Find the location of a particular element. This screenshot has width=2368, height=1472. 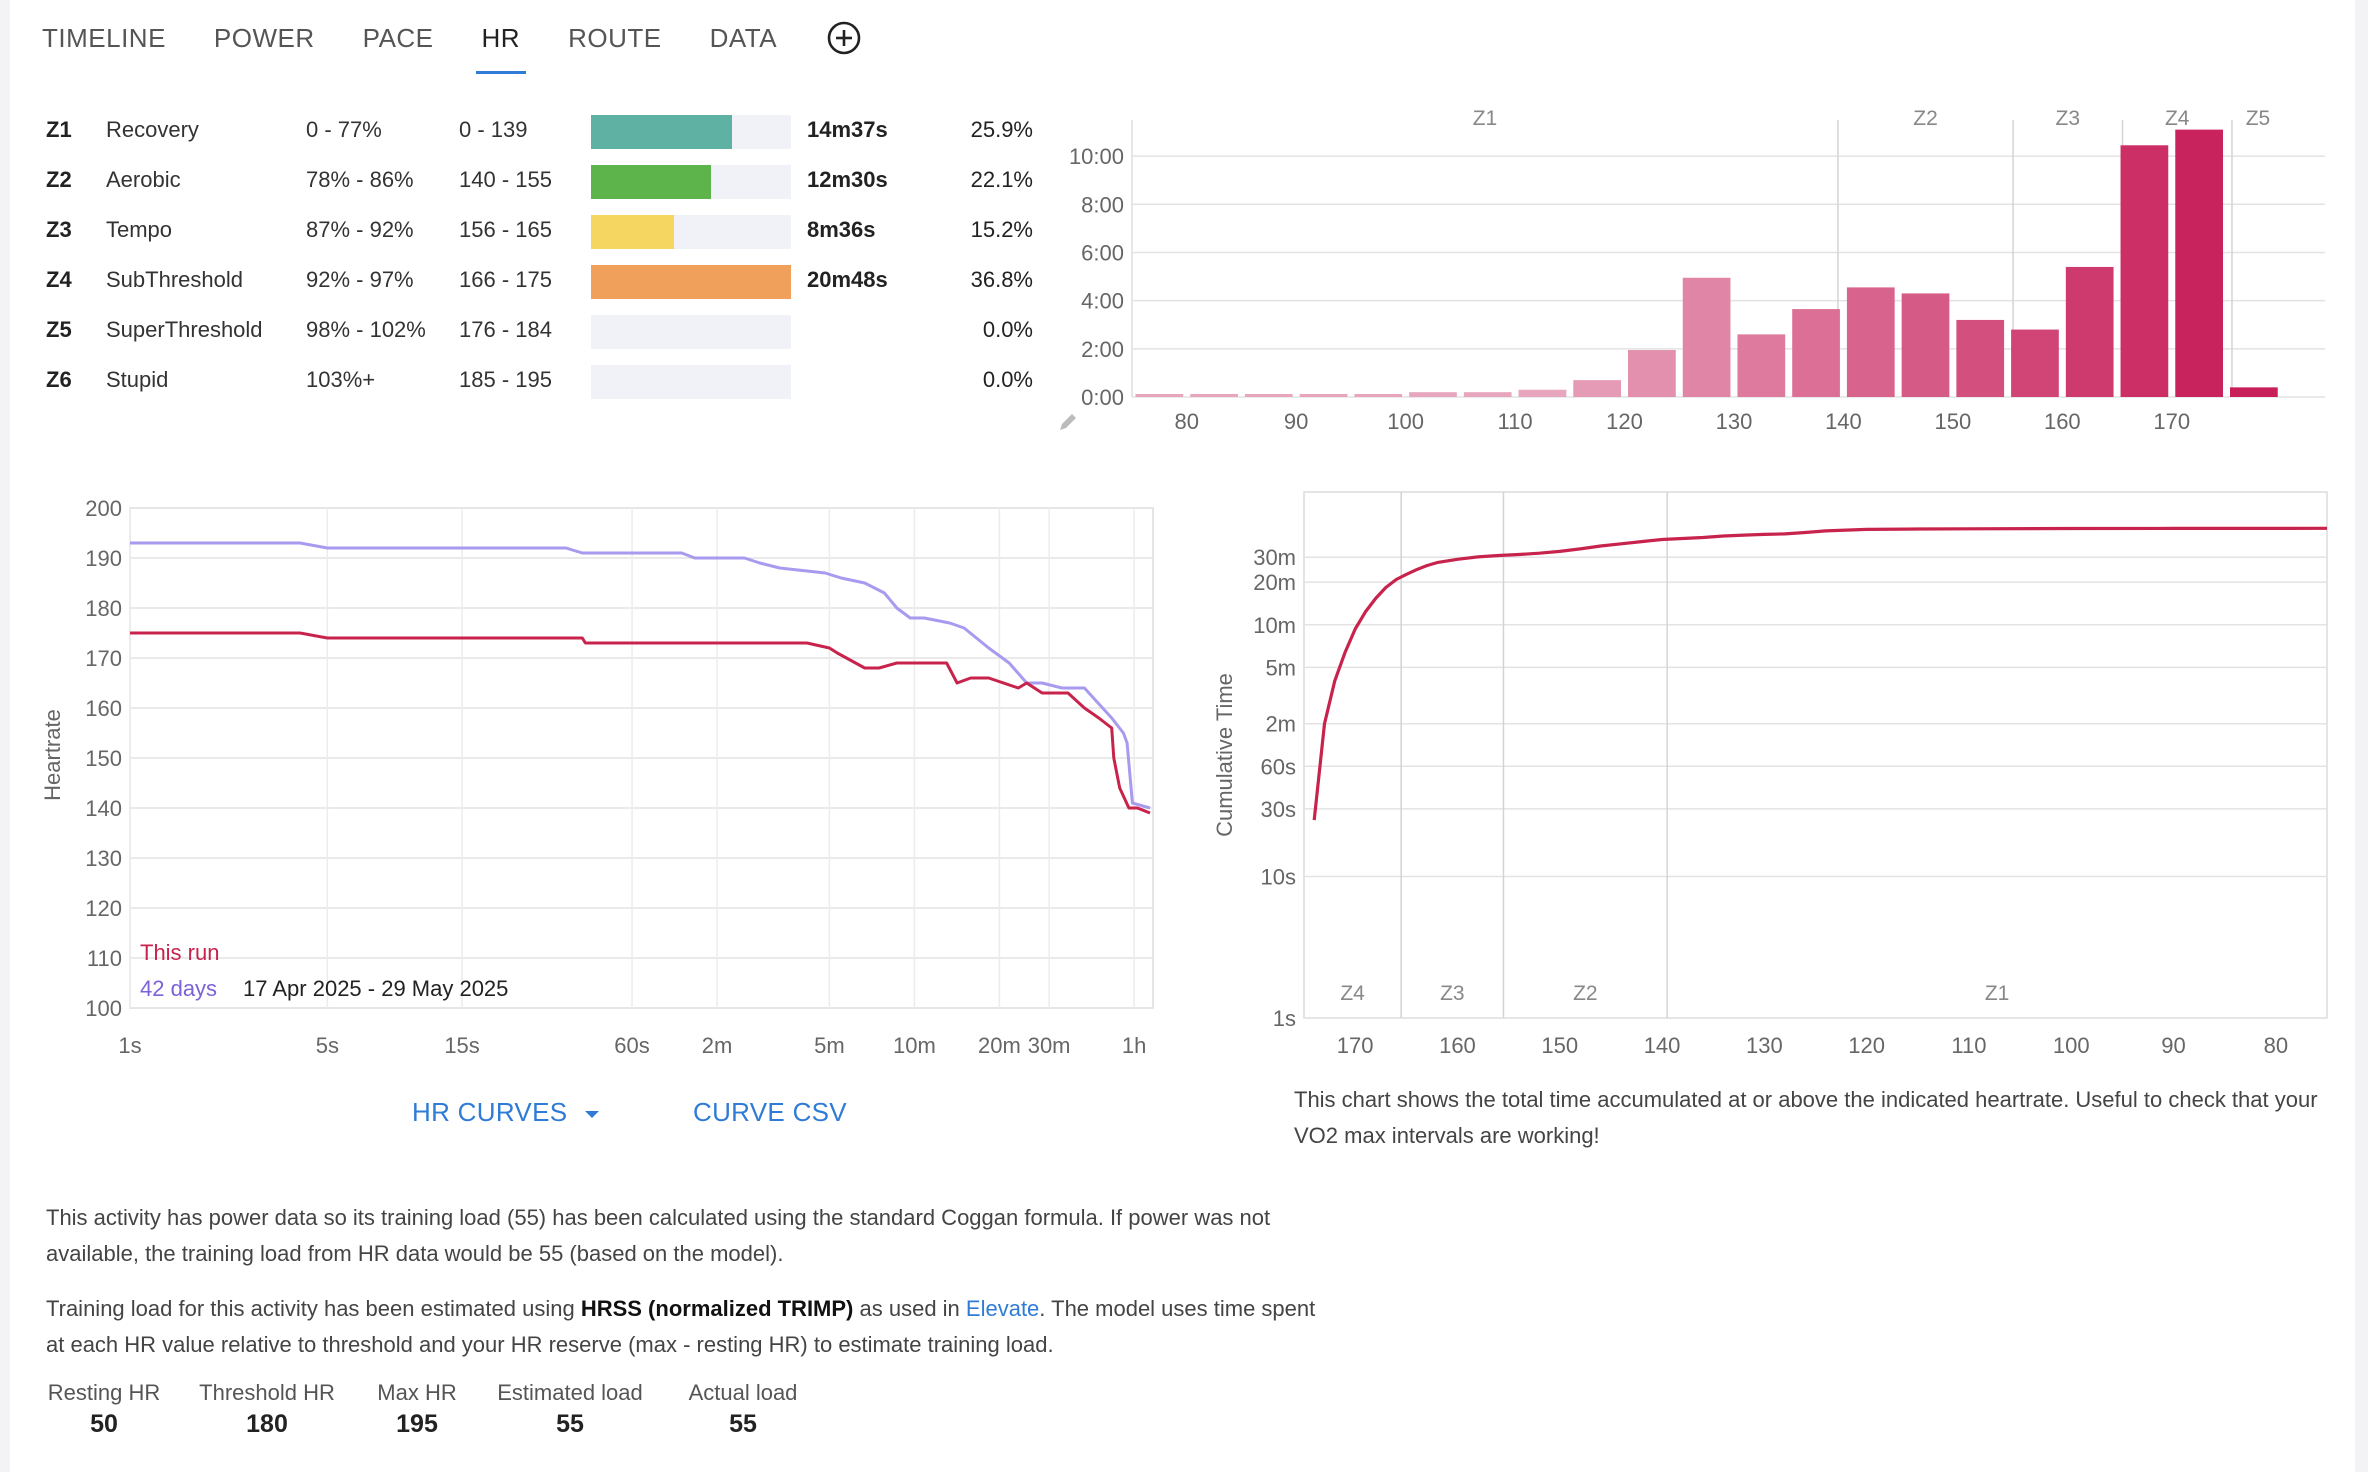

histogram-y-tick: 0:00 is located at coordinates (1102, 397).